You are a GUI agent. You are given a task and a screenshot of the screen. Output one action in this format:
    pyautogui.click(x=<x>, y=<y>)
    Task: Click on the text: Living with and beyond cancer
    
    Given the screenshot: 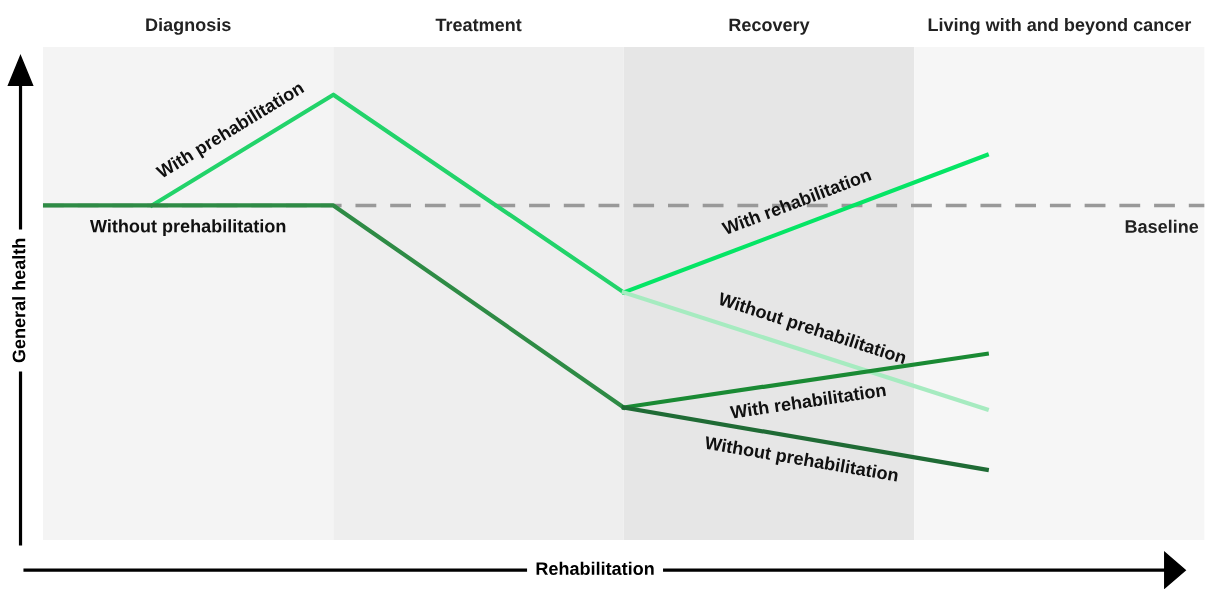 What is the action you would take?
    pyautogui.click(x=1060, y=26)
    